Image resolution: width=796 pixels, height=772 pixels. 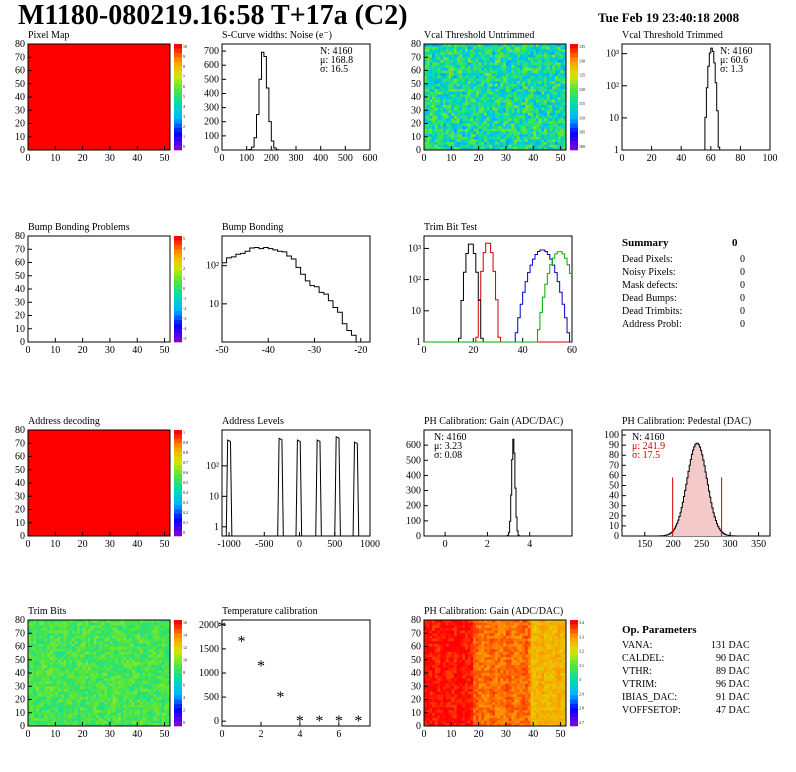 What do you see at coordinates (178, 99) in the screenshot?
I see `pixel-map-palette-band` at bounding box center [178, 99].